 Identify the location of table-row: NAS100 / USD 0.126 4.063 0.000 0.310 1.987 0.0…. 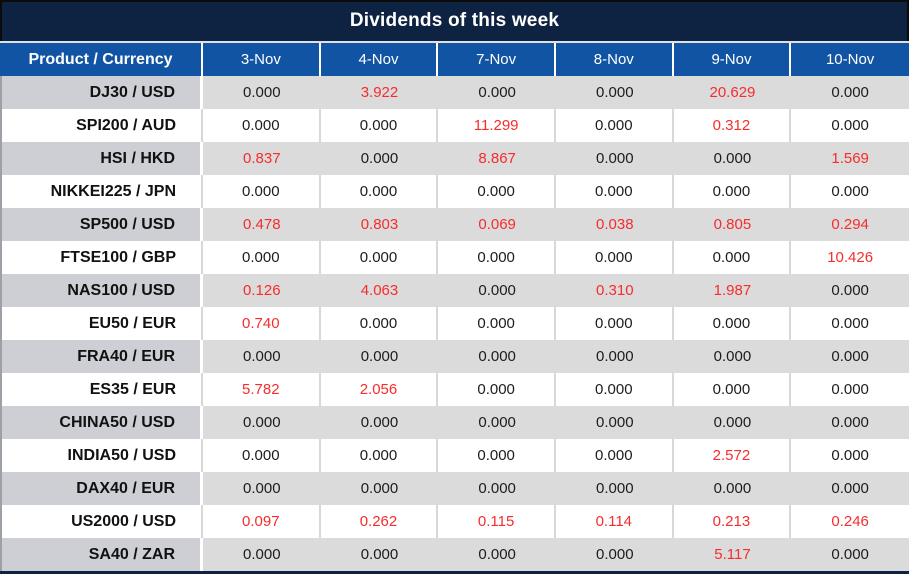
(454, 290).